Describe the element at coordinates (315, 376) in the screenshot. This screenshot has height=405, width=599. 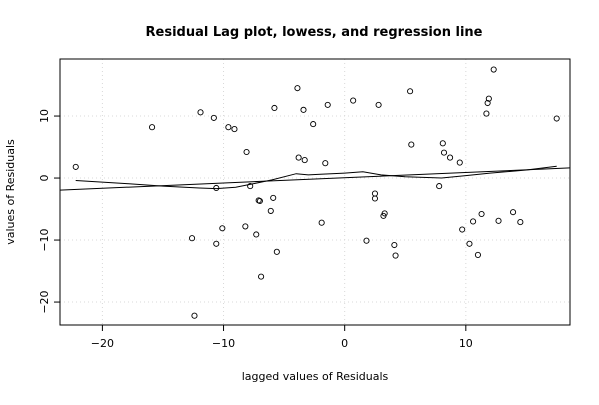
I see `x-axis-label: lagged values of Residuals` at that location.